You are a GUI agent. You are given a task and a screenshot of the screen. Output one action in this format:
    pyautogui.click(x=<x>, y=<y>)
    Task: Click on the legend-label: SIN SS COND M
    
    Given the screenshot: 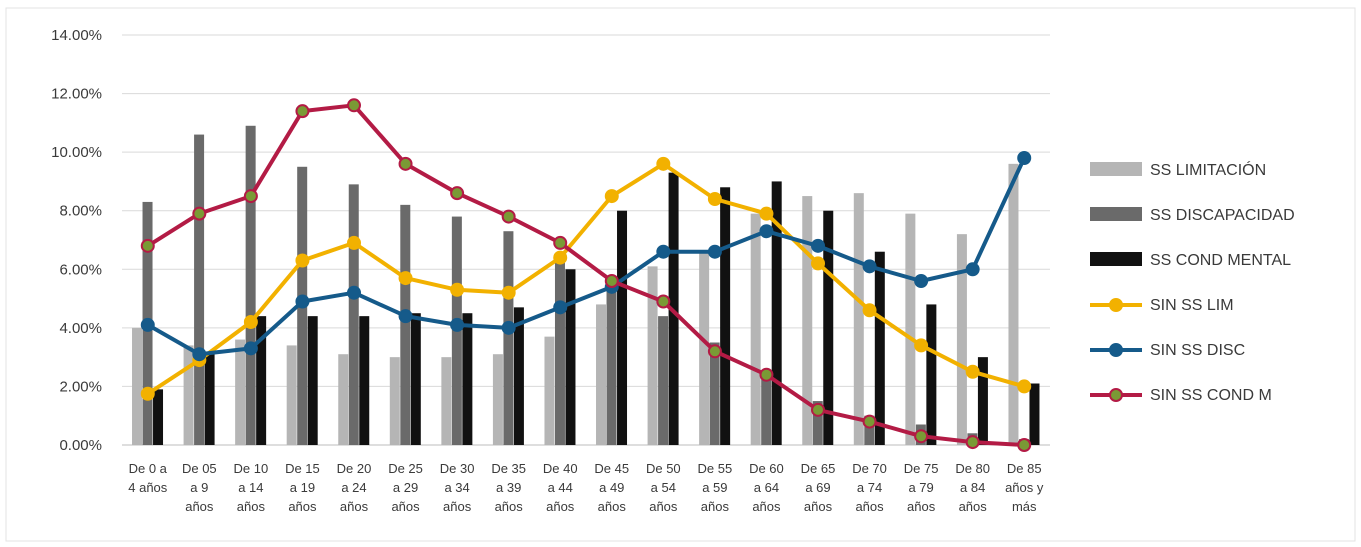 What is the action you would take?
    pyautogui.click(x=1211, y=395)
    